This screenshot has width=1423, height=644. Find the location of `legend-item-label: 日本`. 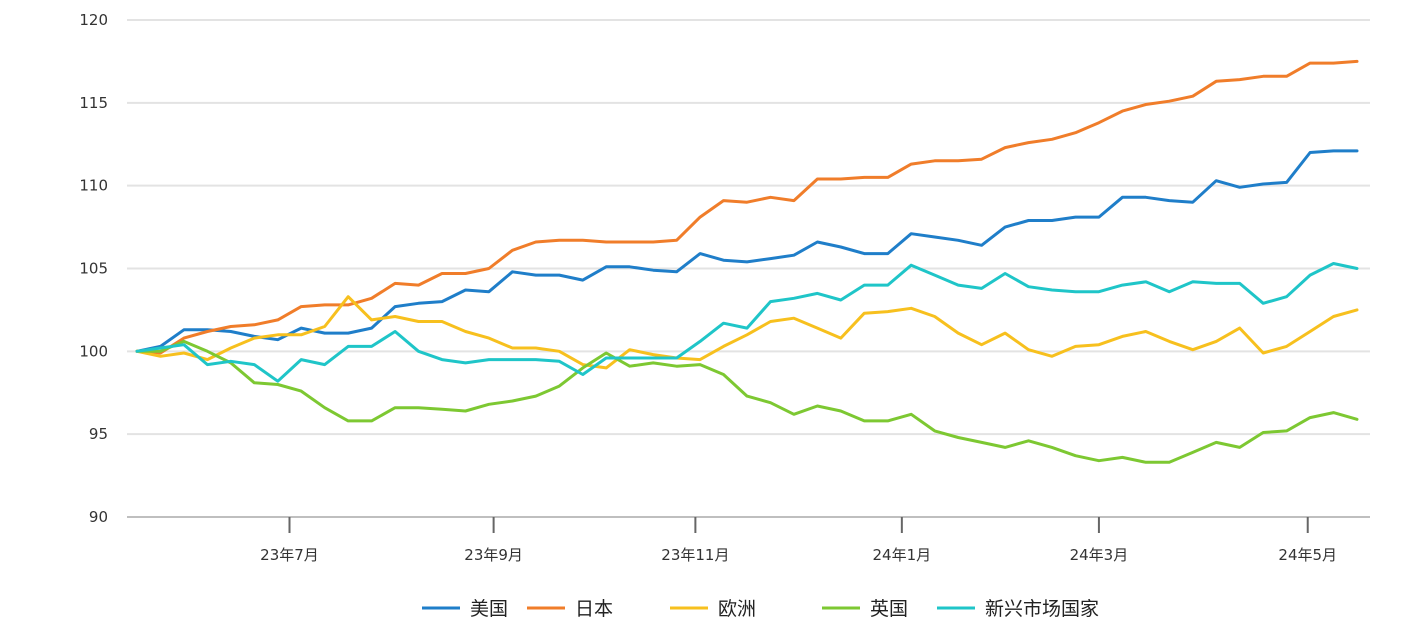

legend-item-label: 日本 is located at coordinates (594, 609).